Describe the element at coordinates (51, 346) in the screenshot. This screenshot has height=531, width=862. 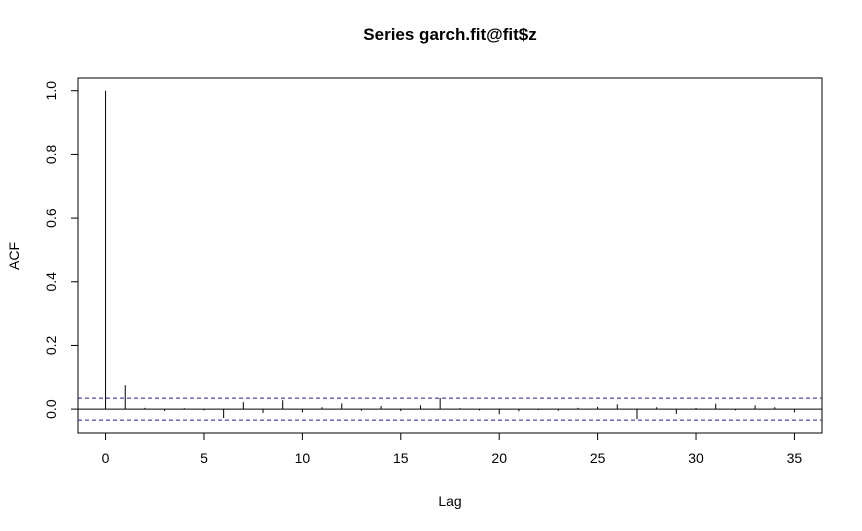
I see `y-tick-label: 0.2` at that location.